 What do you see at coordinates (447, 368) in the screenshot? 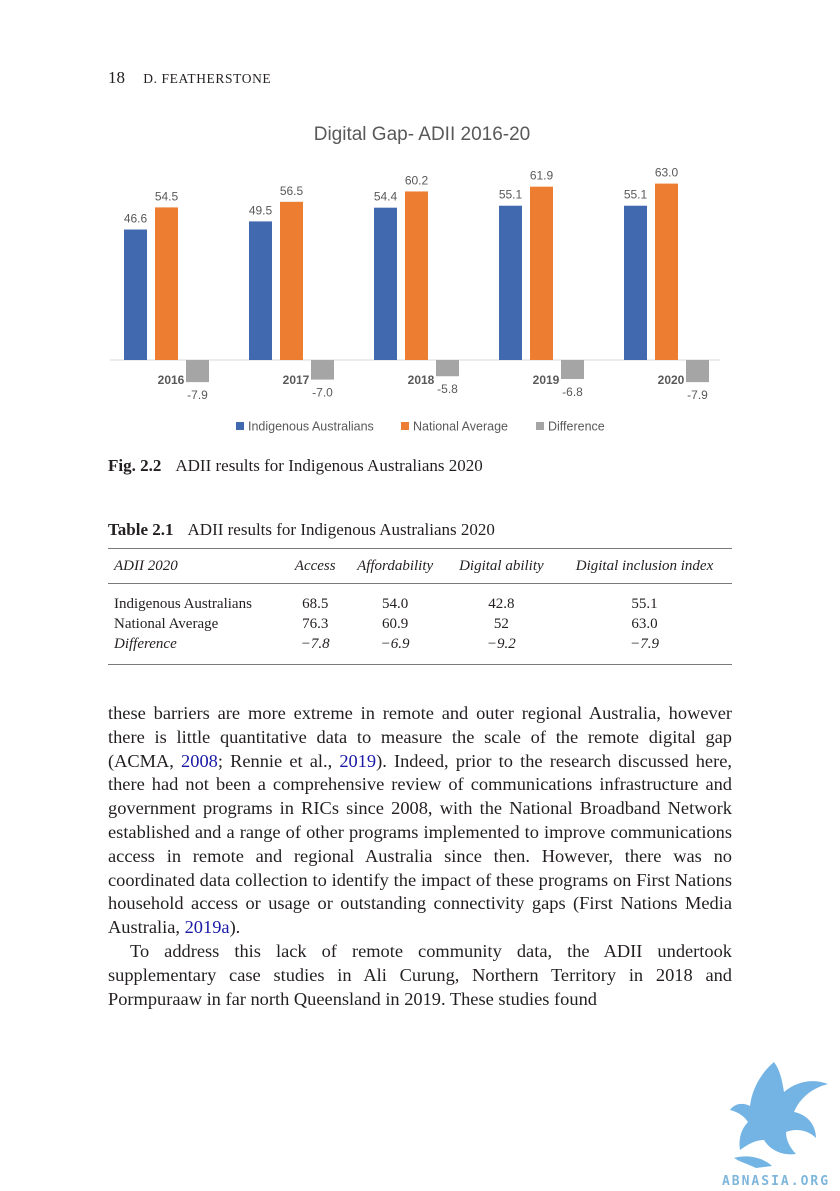
I see `bar-difference-2018` at bounding box center [447, 368].